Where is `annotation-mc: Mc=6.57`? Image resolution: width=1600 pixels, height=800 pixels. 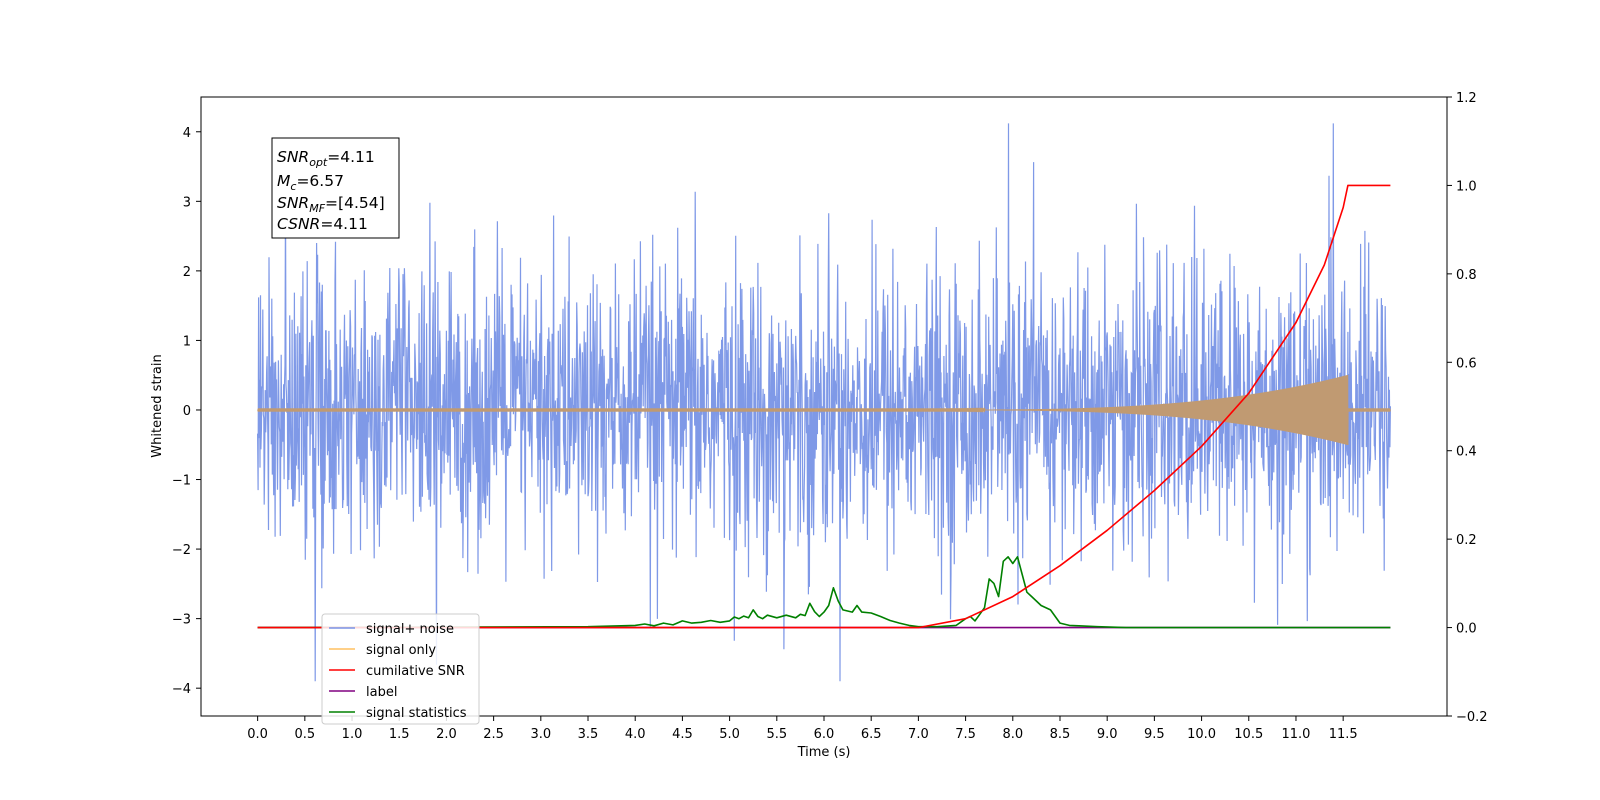
annotation-mc: Mc=6.57 is located at coordinates (310, 182).